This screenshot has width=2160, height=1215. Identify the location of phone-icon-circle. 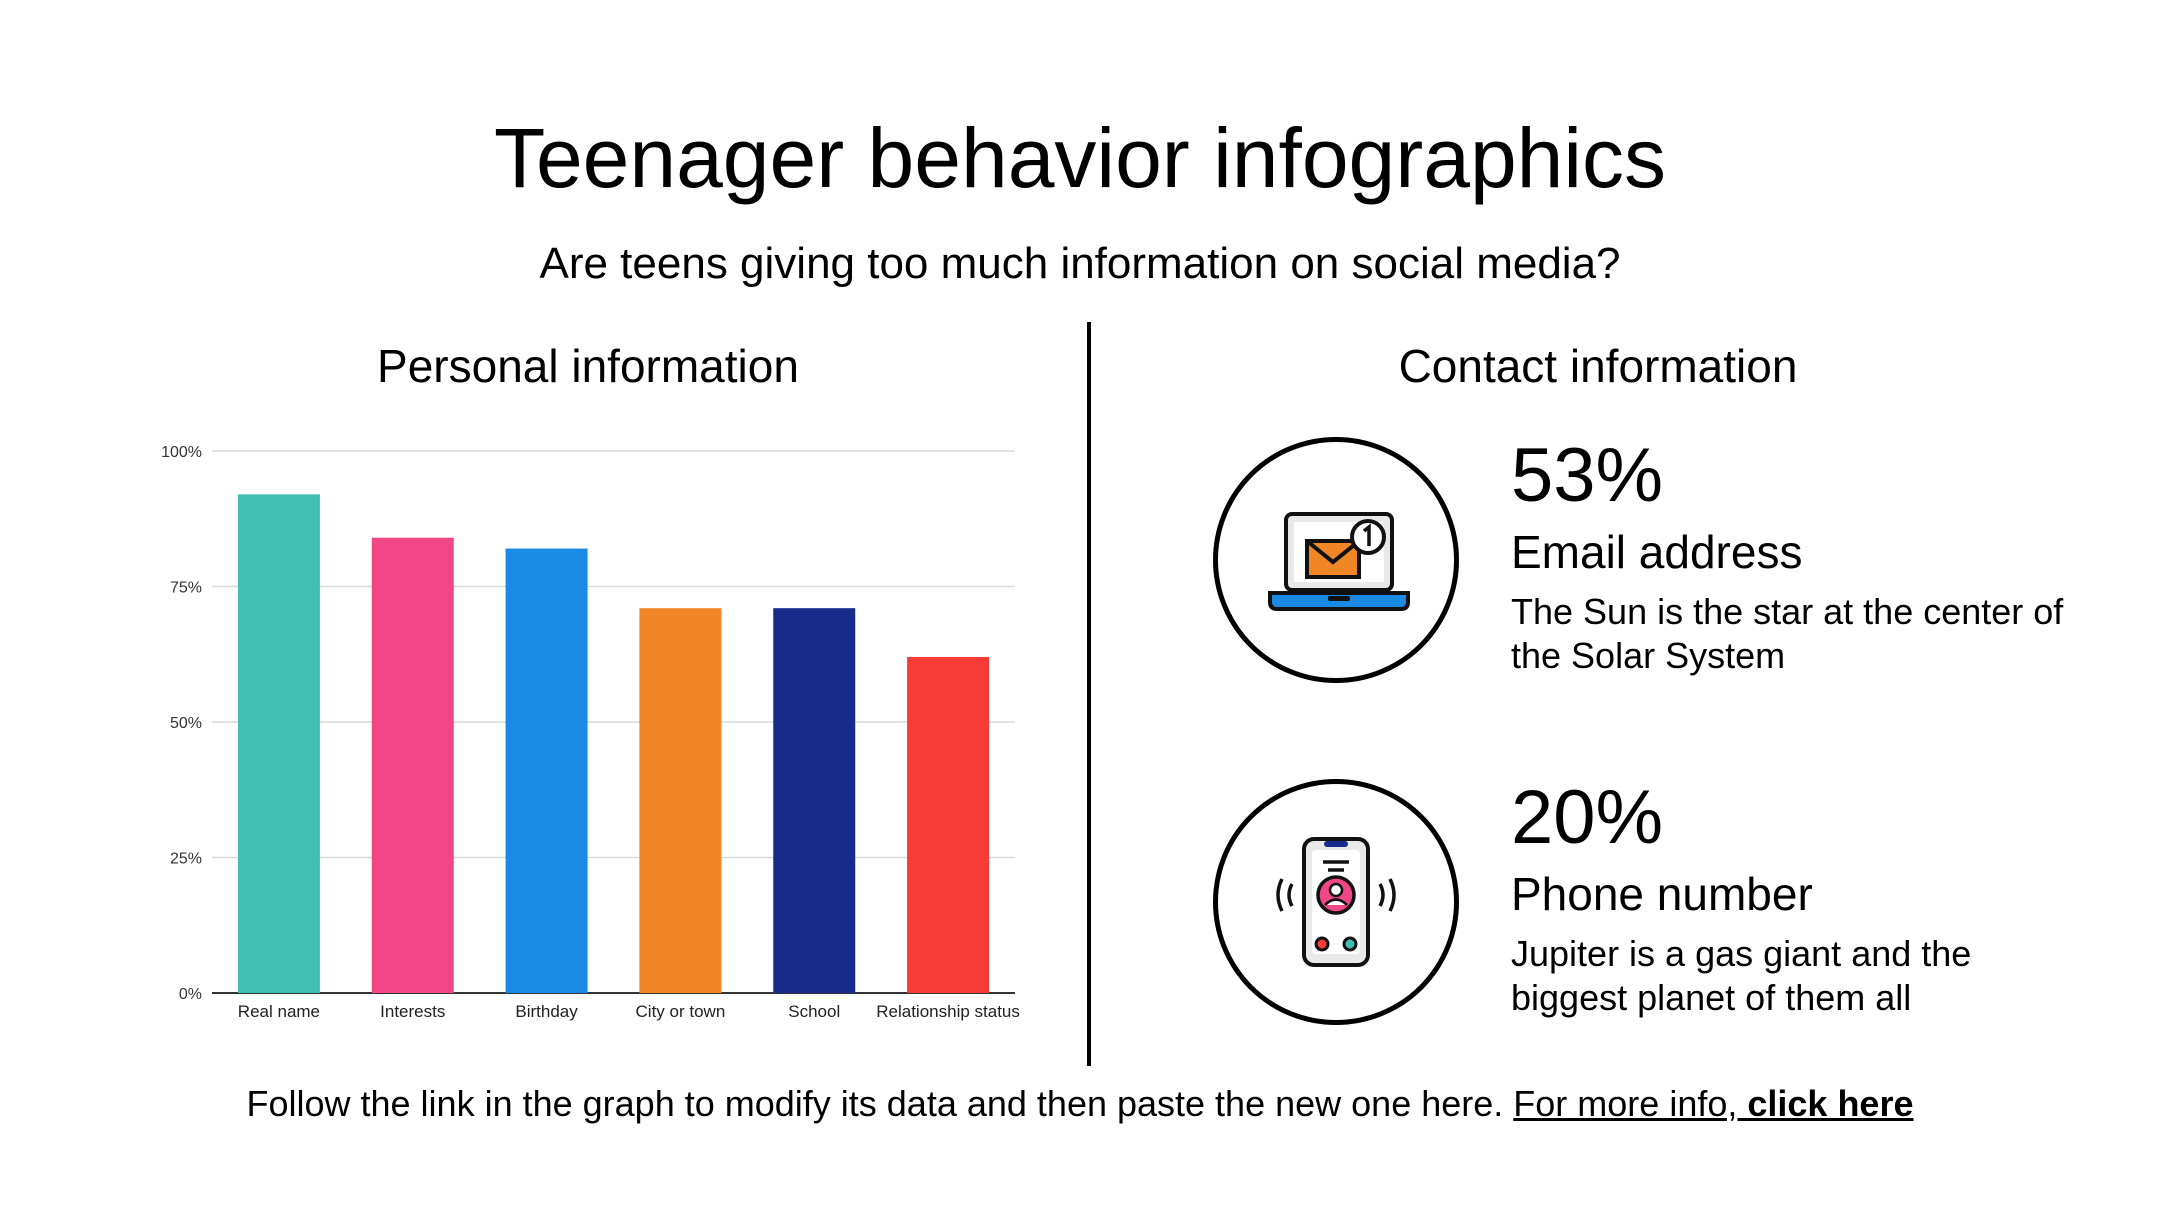
(1336, 902).